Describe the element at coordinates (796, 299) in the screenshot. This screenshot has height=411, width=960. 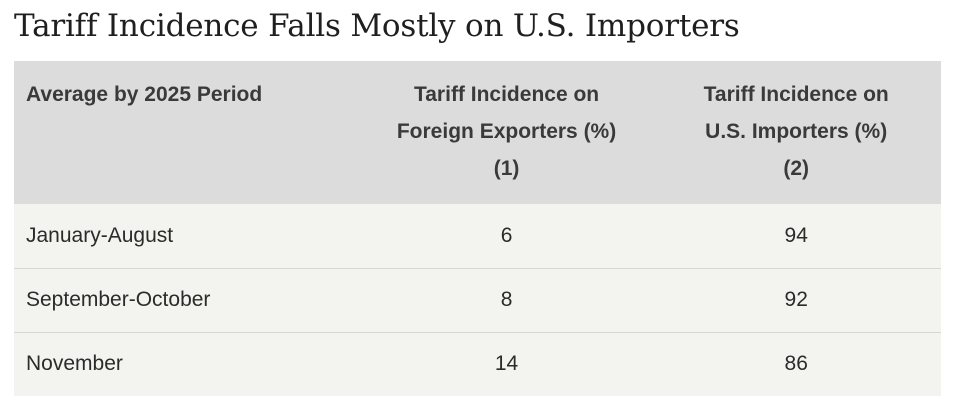
I see `cell-us-importers: 92` at that location.